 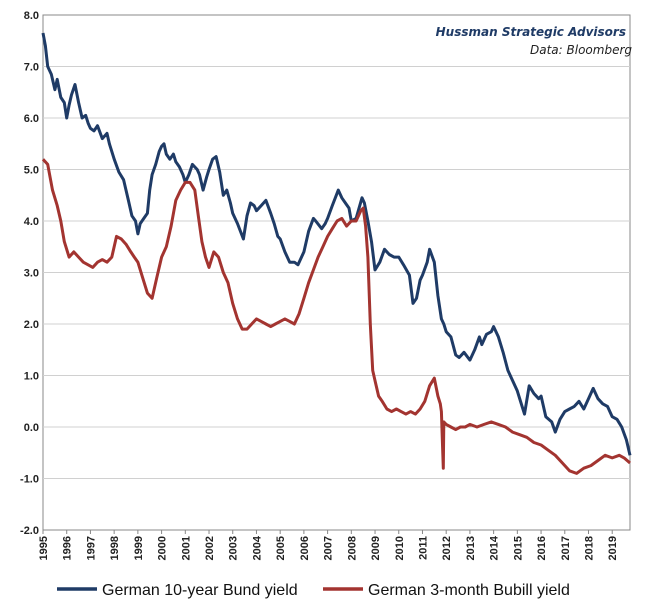 I want to click on x-tick-label: 2008, so click(x=352, y=548).